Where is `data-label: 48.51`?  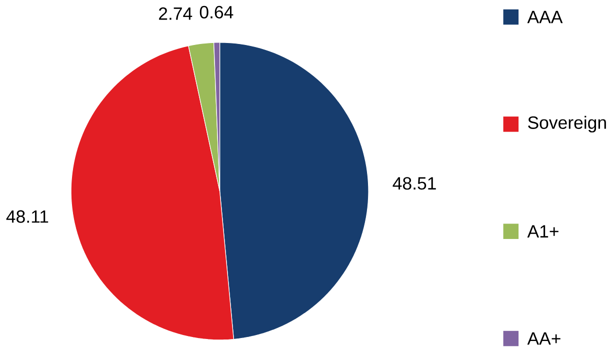 data-label: 48.51 is located at coordinates (414, 183).